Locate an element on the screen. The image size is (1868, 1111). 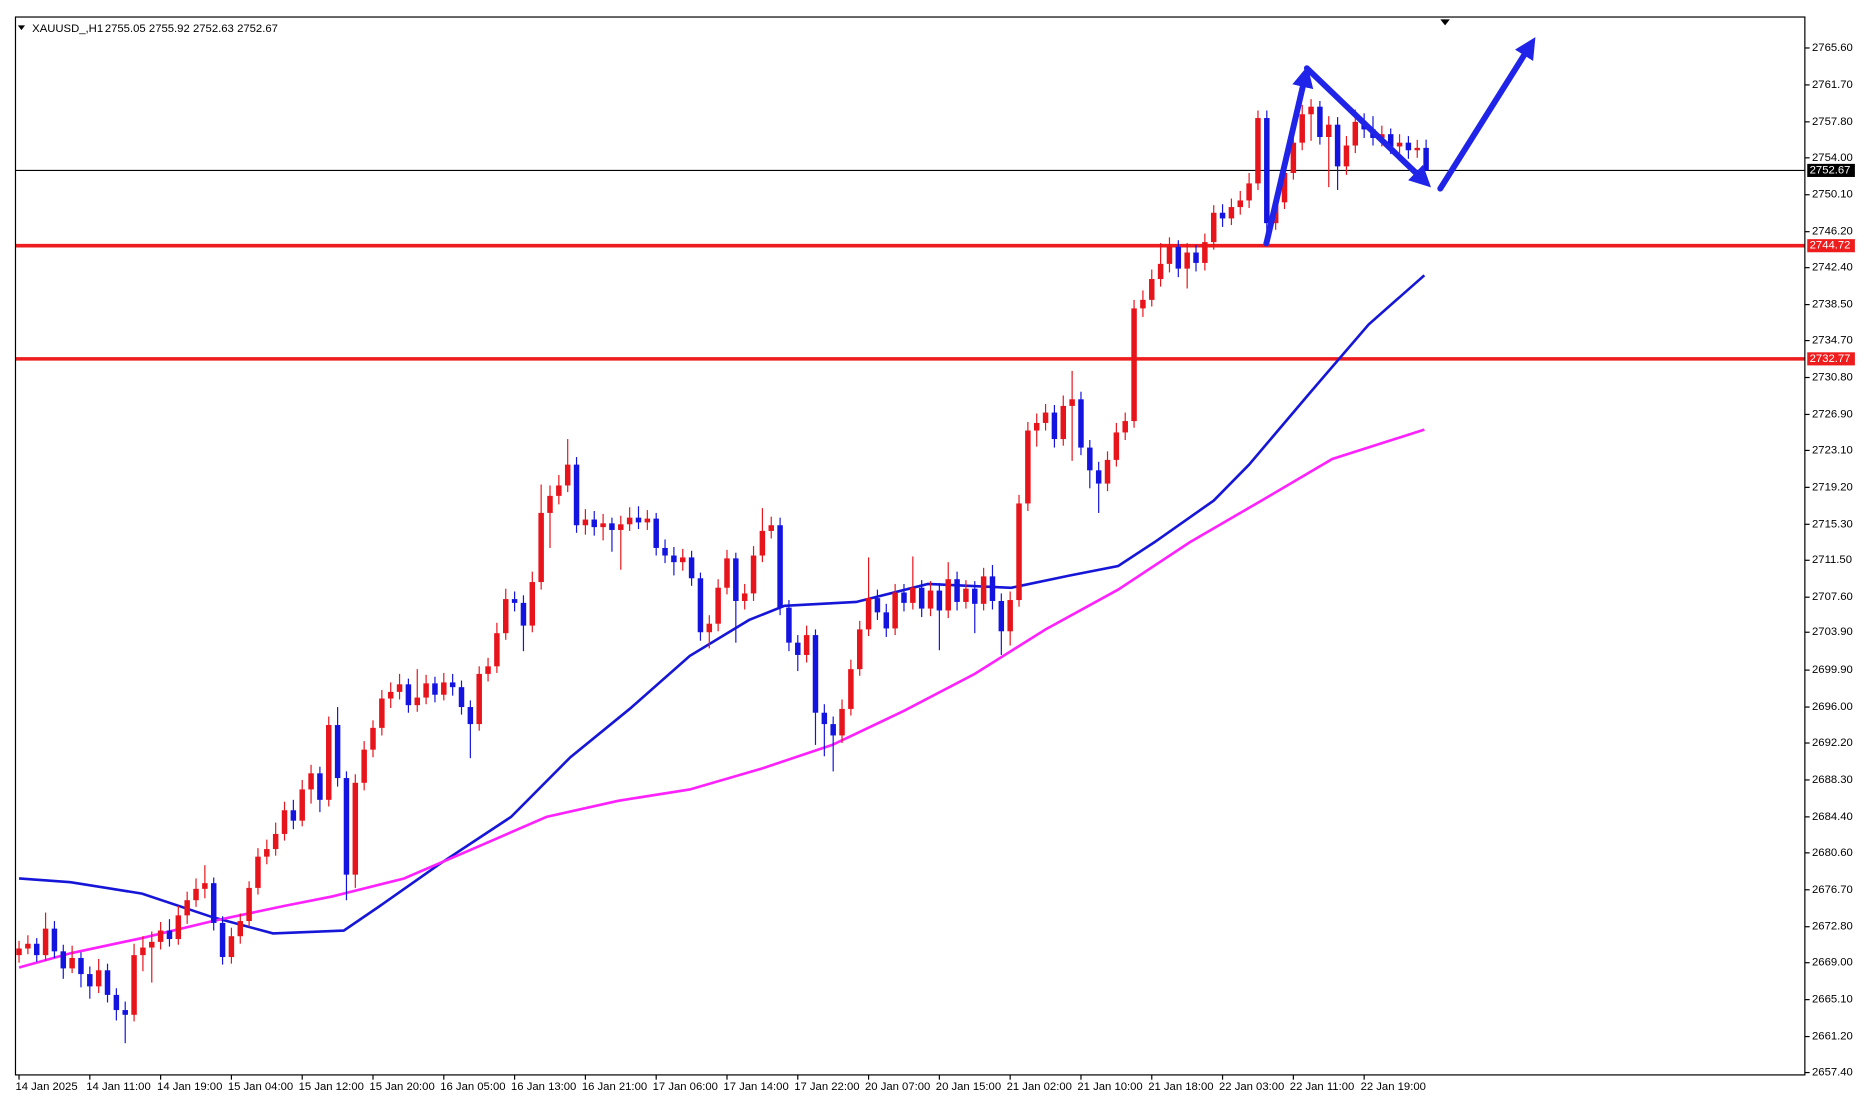
chart-title: XAUUSD_,H1 is located at coordinates (67, 29).